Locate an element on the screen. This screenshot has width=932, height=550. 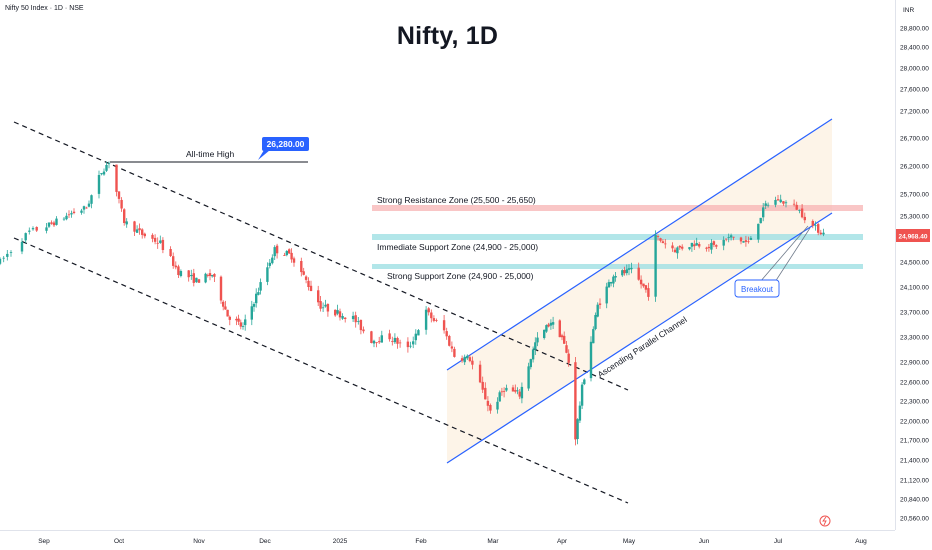
y-tick-label: 25,300.00 is located at coordinates (914, 217).